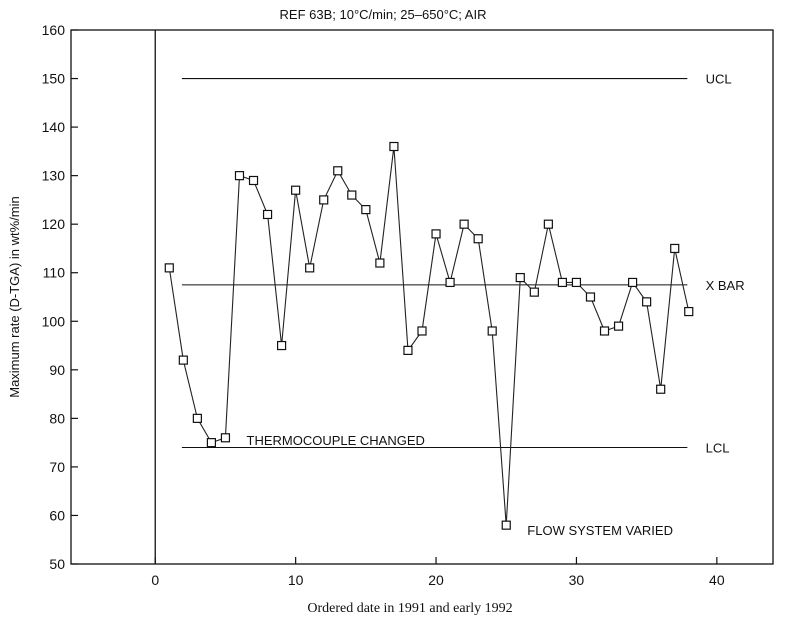  Describe the element at coordinates (54, 321) in the screenshot. I see `y-tick-label: 100` at that location.